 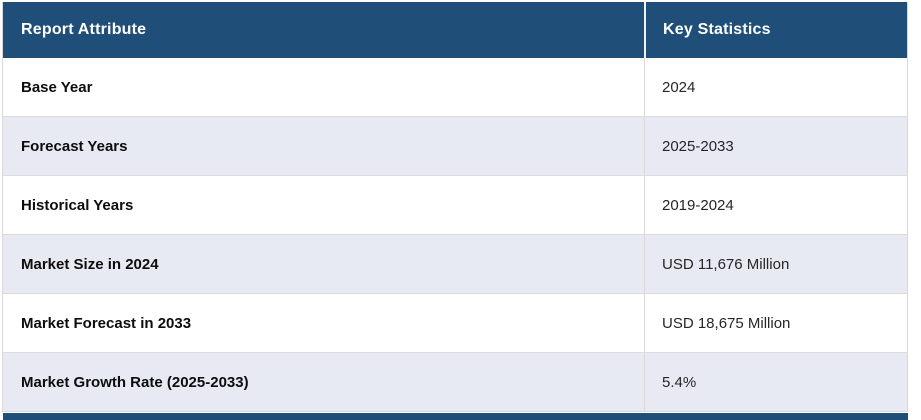 I want to click on attribute-label: Market Size in 2024, so click(x=90, y=264).